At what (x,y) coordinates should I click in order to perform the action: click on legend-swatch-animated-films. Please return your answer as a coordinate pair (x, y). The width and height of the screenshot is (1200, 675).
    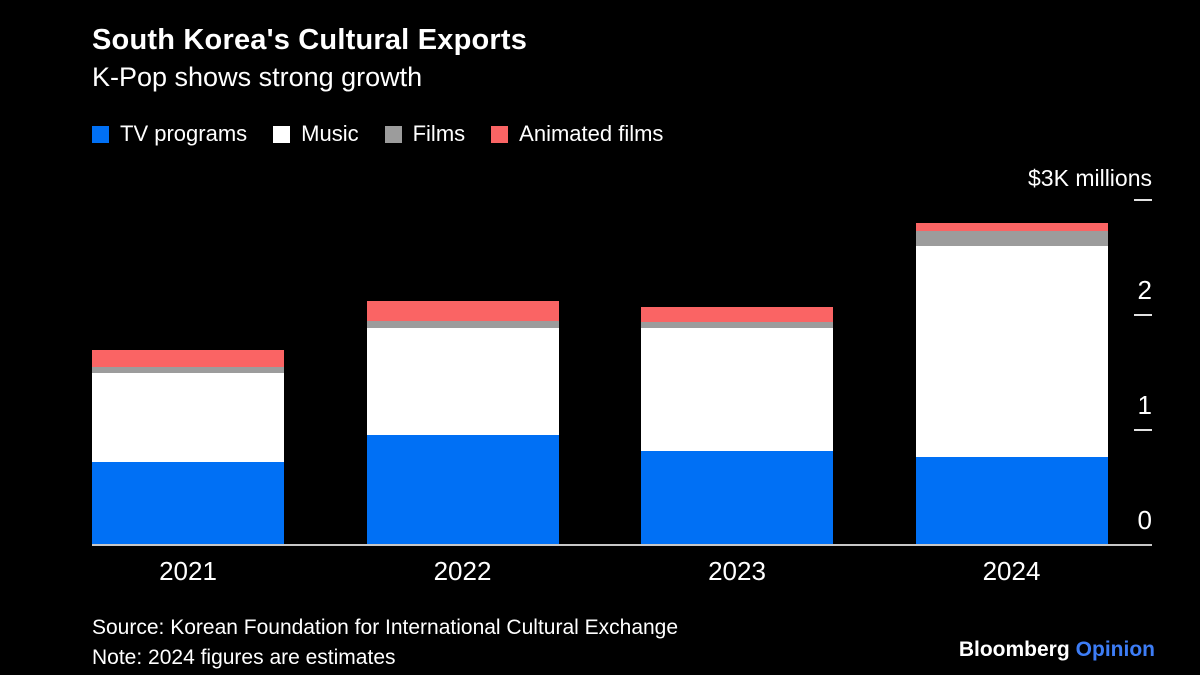
    Looking at the image, I should click on (500, 134).